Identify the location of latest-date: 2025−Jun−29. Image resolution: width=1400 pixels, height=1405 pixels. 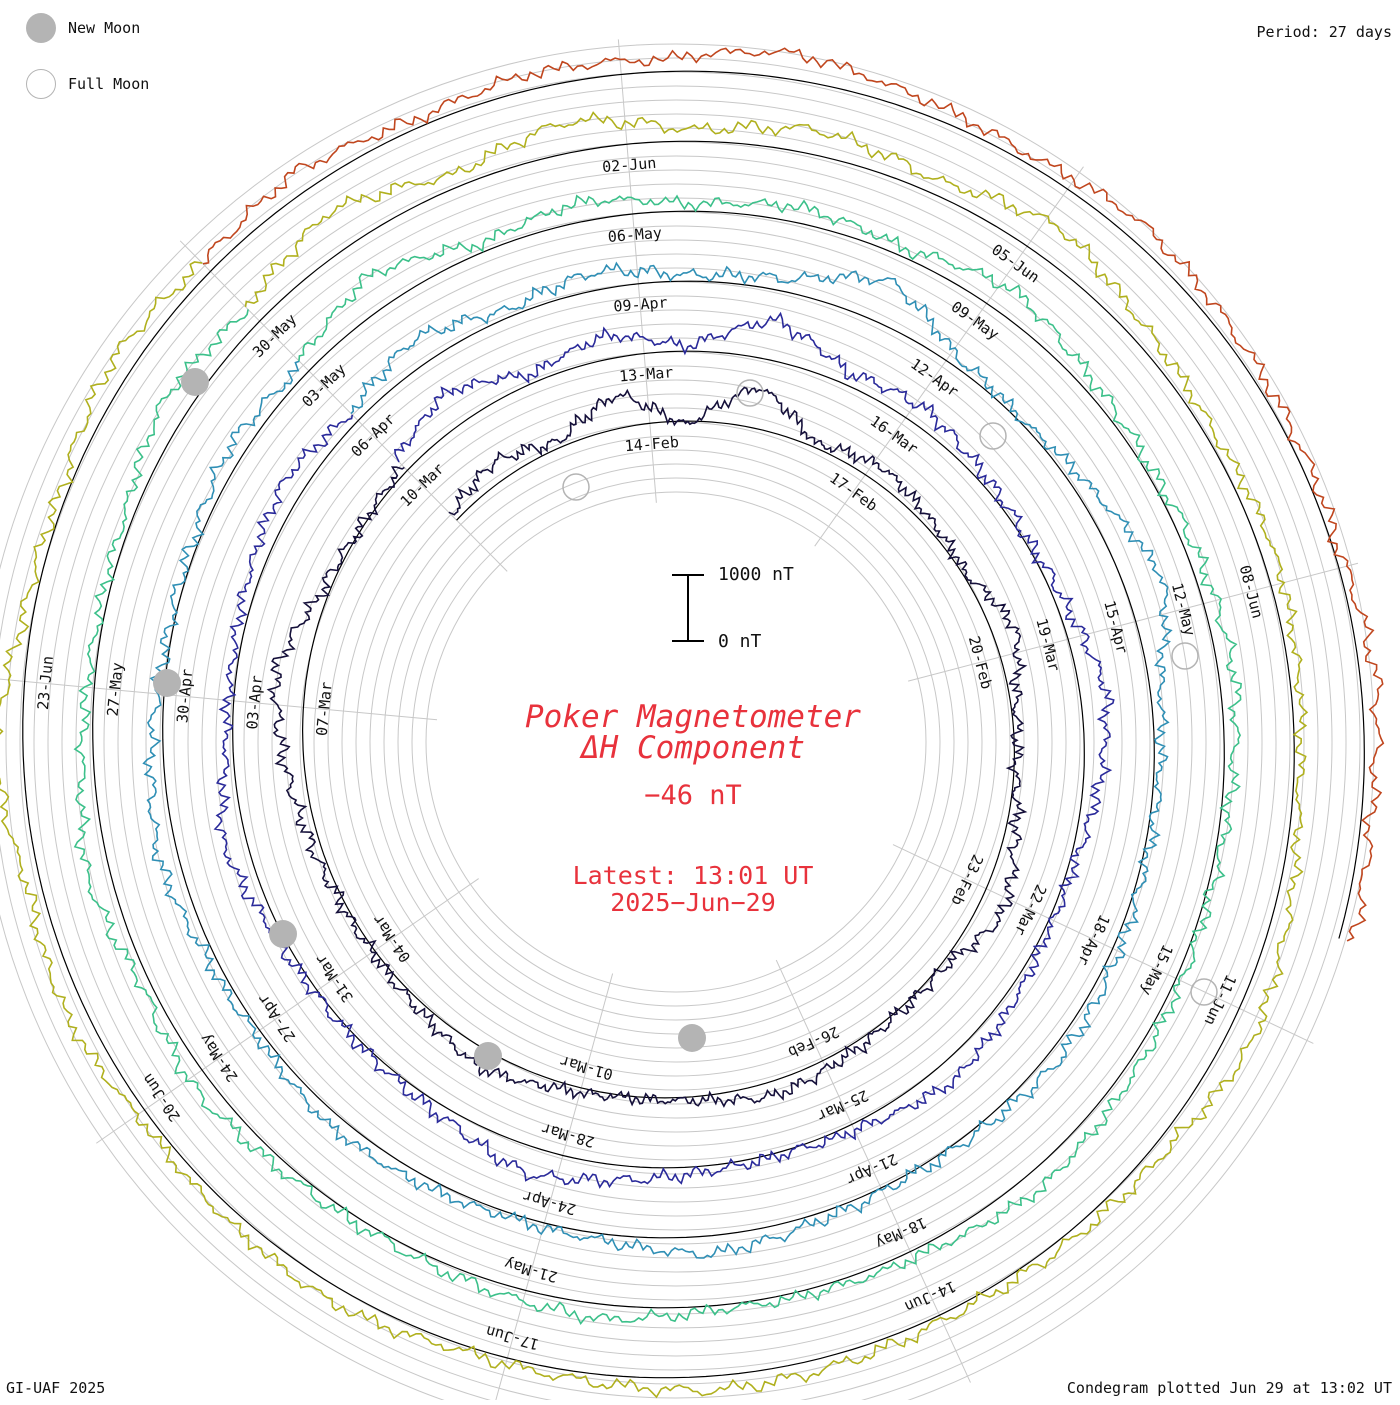
(693, 902).